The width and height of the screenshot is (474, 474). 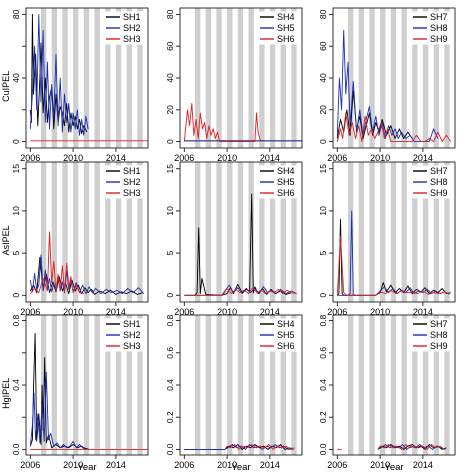 I want to click on x-tick-label: 2014, so click(x=270, y=465).